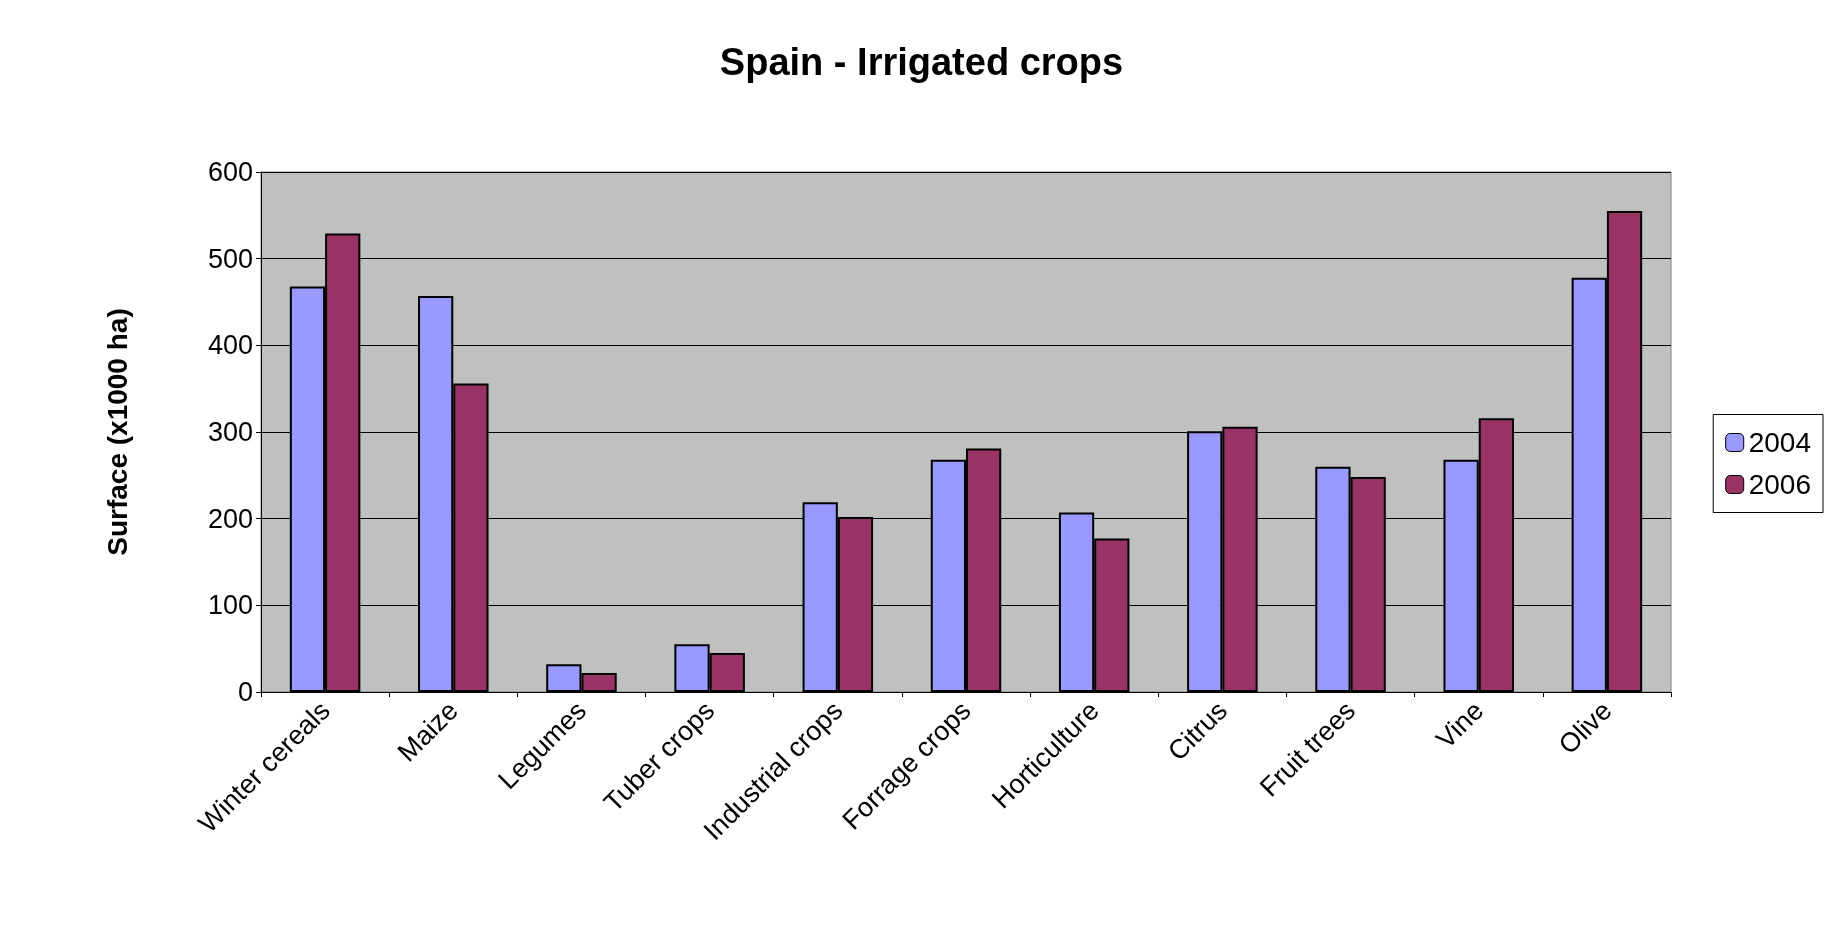  What do you see at coordinates (230, 345) in the screenshot?
I see `y-tick-label: 400` at bounding box center [230, 345].